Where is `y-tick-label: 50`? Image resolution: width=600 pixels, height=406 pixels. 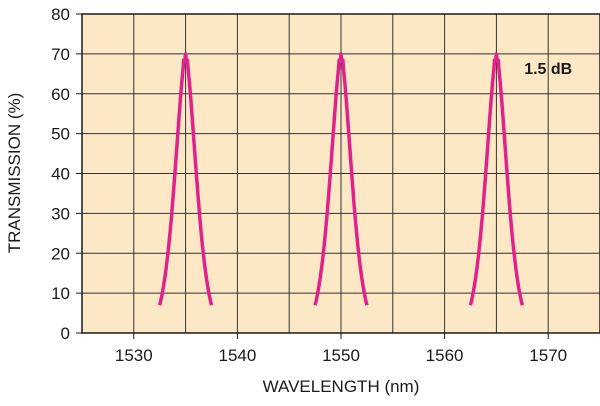 y-tick-label: 50 is located at coordinates (60, 134).